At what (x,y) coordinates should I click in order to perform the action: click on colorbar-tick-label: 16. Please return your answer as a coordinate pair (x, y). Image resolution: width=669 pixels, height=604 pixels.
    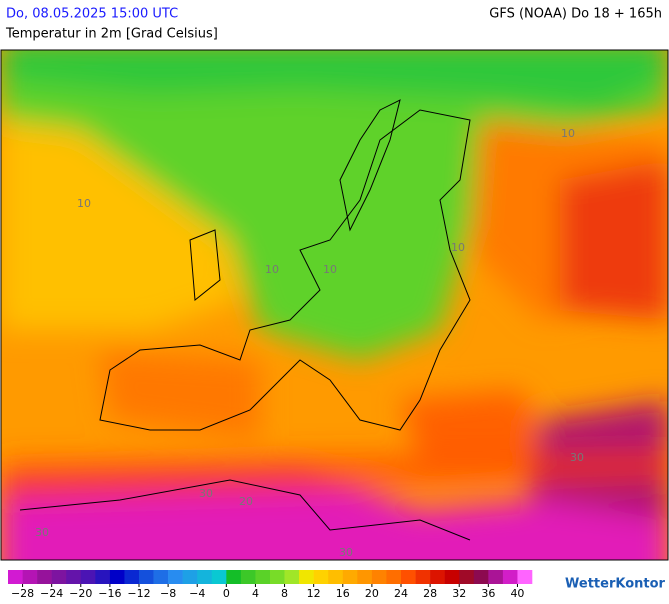
    Looking at the image, I should click on (343, 593).